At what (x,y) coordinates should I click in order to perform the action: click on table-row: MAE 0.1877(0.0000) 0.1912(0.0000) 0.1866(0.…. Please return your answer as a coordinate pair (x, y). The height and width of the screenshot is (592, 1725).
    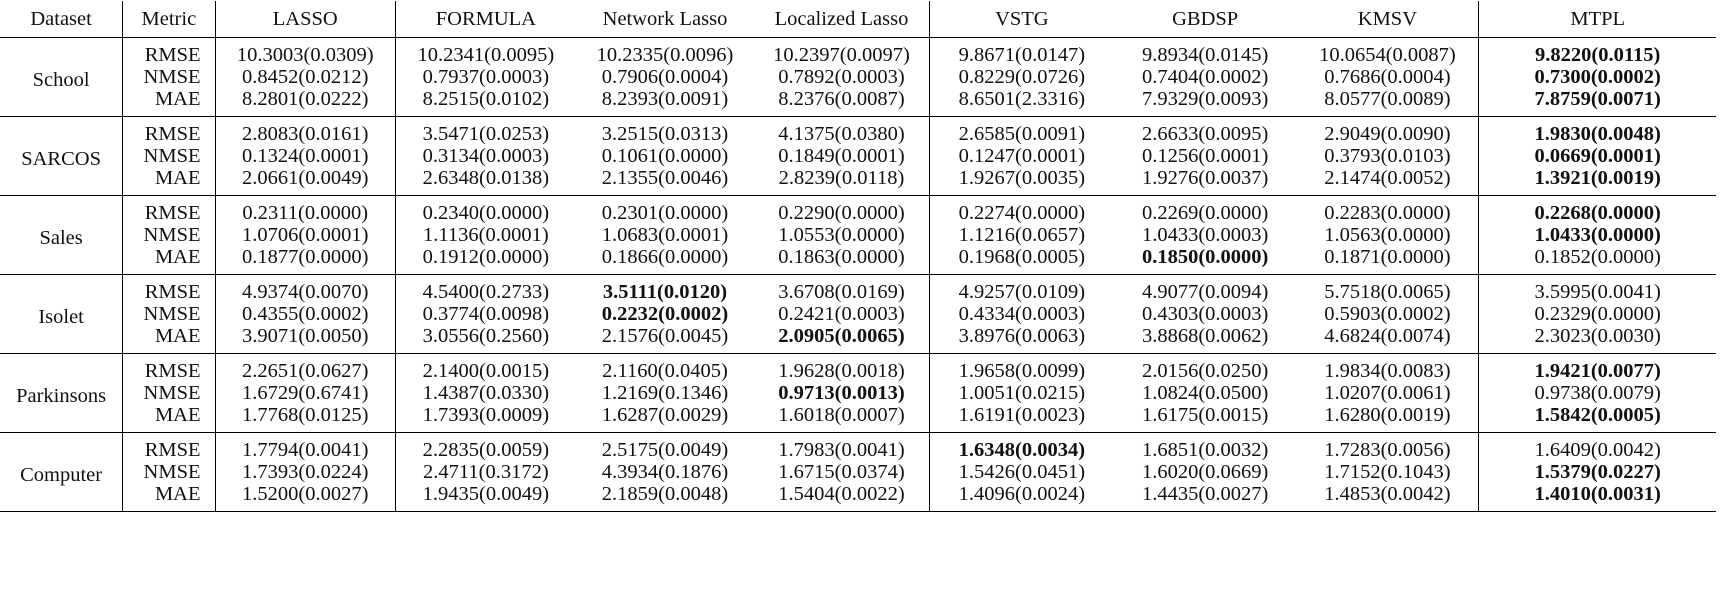
    Looking at the image, I should click on (858, 260).